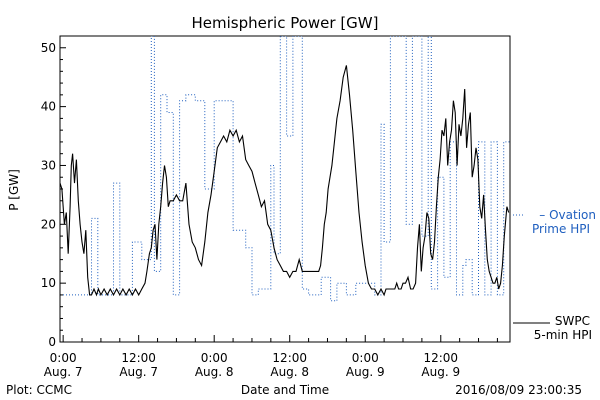 This screenshot has width=600, height=400. Describe the element at coordinates (48, 224) in the screenshot. I see `y-tick-label: 20` at that location.